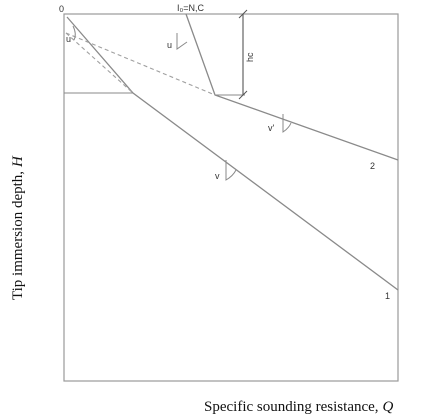 This screenshot has height=420, width=421. I want to click on top-formula: I₀=N,C, so click(190, 8).